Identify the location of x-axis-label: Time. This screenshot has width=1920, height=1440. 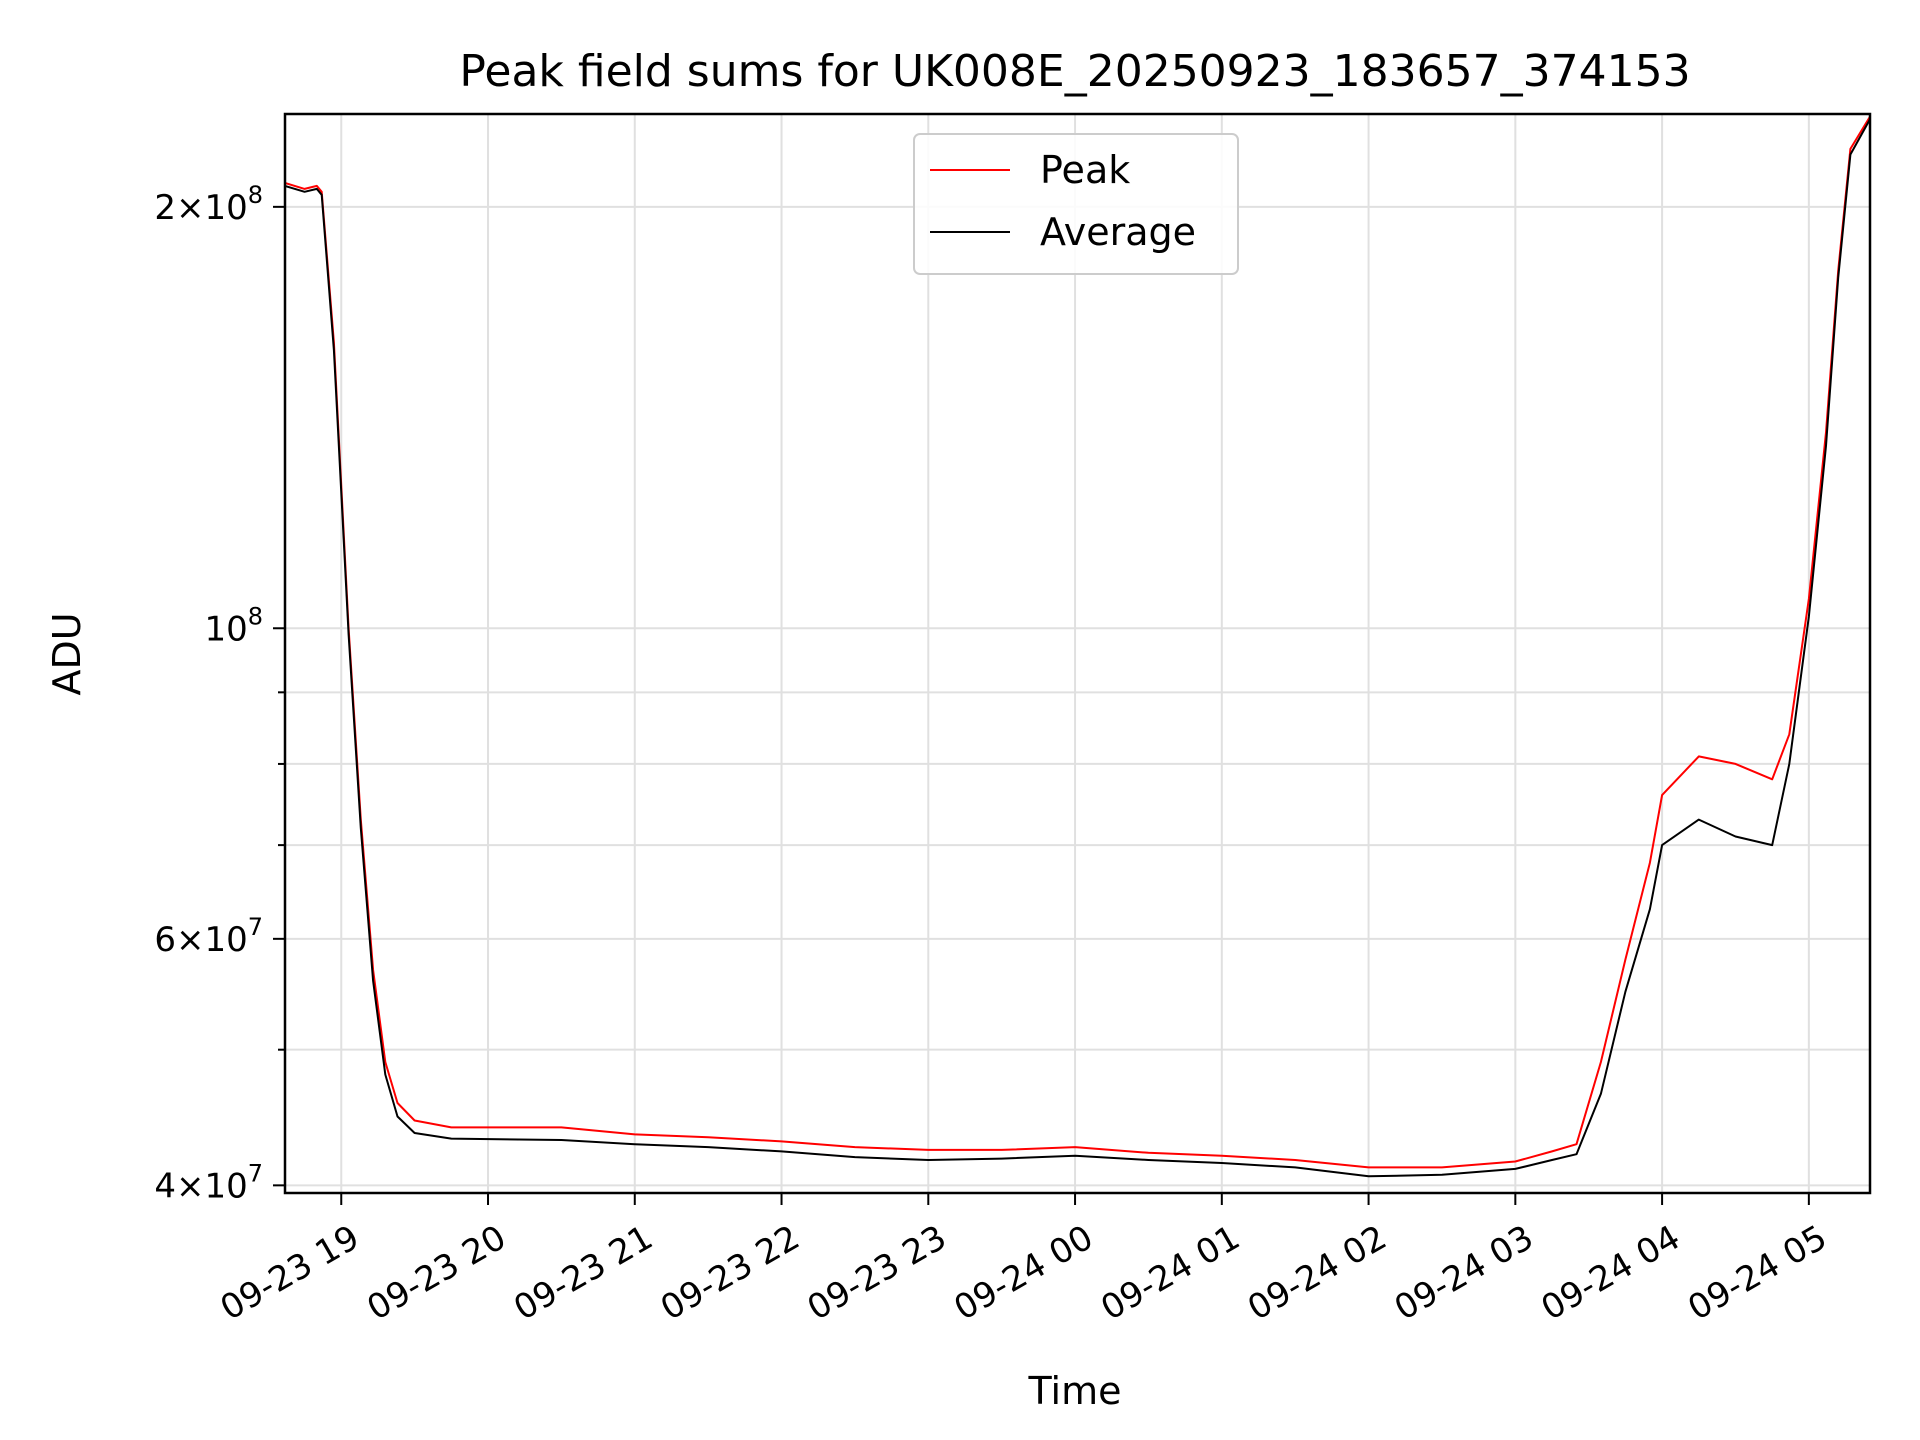
(1075, 1391).